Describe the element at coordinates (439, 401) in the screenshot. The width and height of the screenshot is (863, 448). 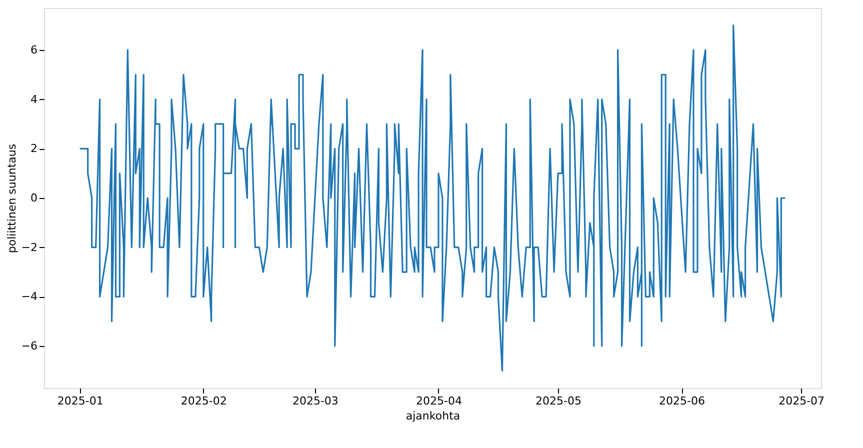
I see `x-tick-label: 2025-04` at that location.